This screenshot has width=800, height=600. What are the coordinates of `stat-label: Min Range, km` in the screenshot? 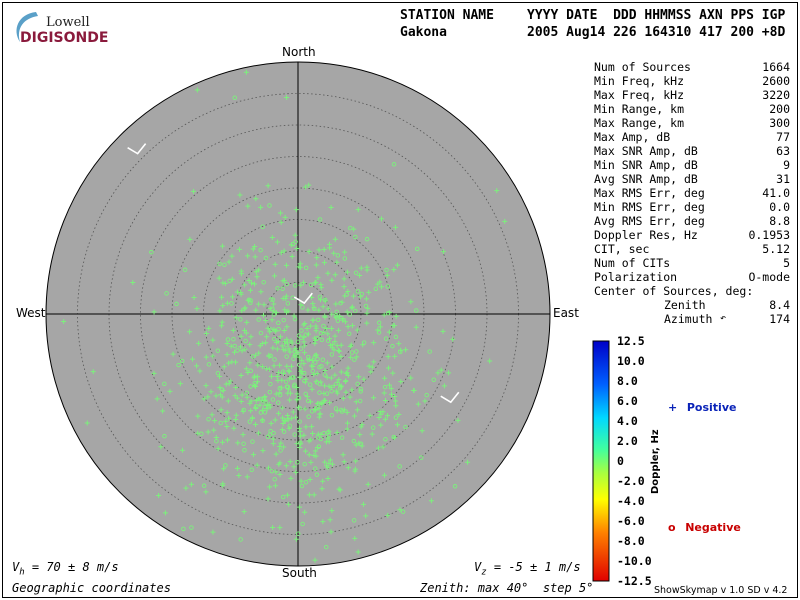 It's located at (639, 109).